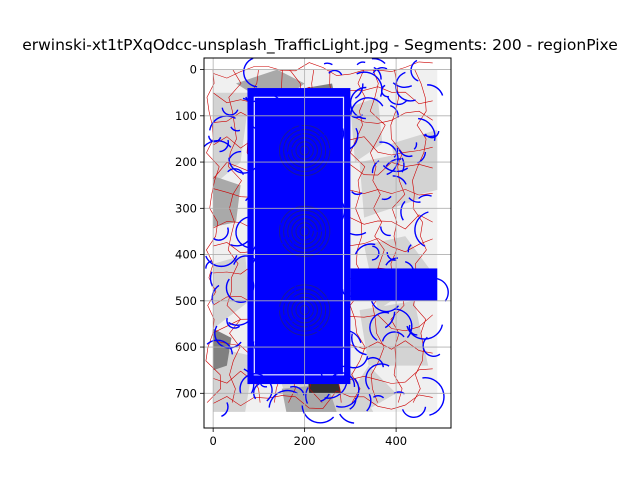 This screenshot has width=640, height=480. Describe the element at coordinates (212, 441) in the screenshot. I see `x-tick-label: 0` at that location.